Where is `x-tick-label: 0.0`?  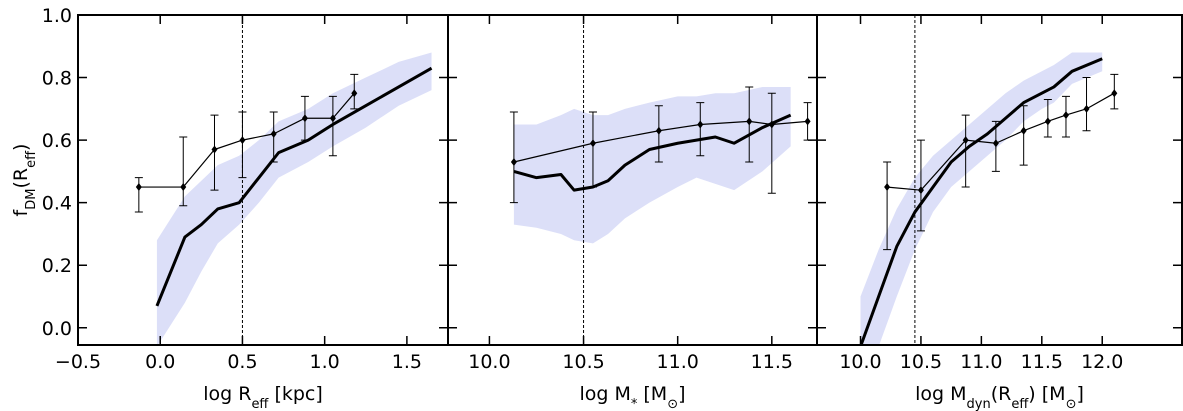
x-tick-label: 0.0 is located at coordinates (160, 362).